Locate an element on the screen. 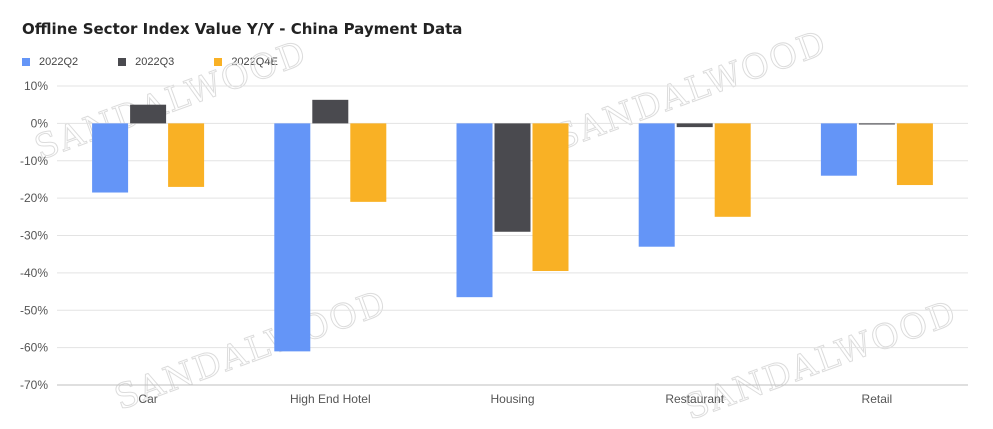 The width and height of the screenshot is (993, 429). x-category-label: Car is located at coordinates (147, 399).